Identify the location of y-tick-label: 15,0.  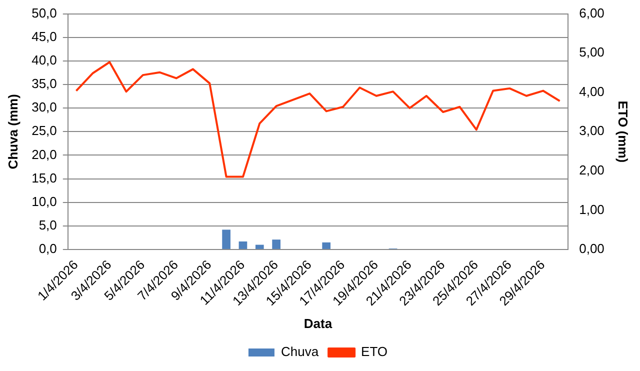
(44, 178).